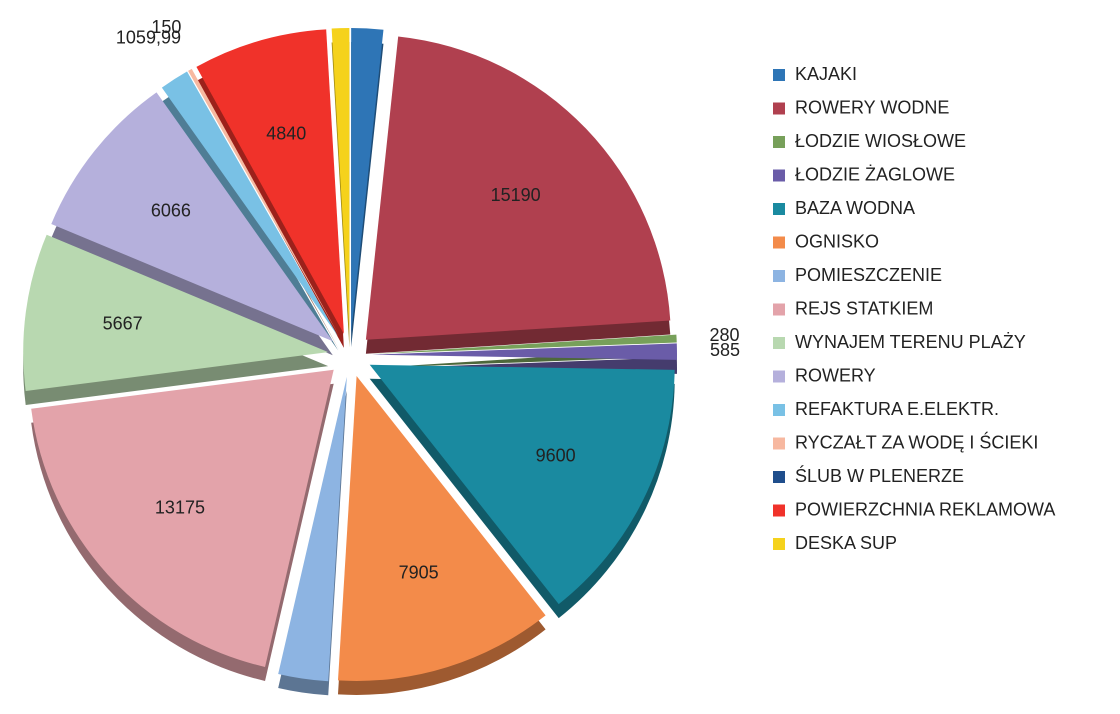  Describe the element at coordinates (855, 208) in the screenshot. I see `legend-label: BAZA WODNA` at that location.